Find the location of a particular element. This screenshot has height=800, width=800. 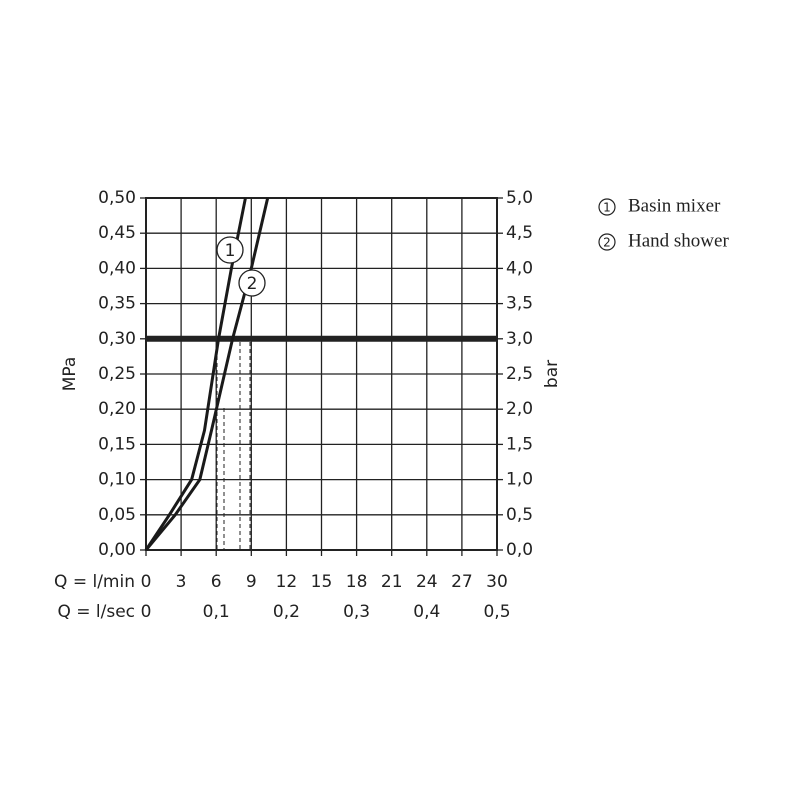

y-tick-label: 0,45 is located at coordinates (117, 233).